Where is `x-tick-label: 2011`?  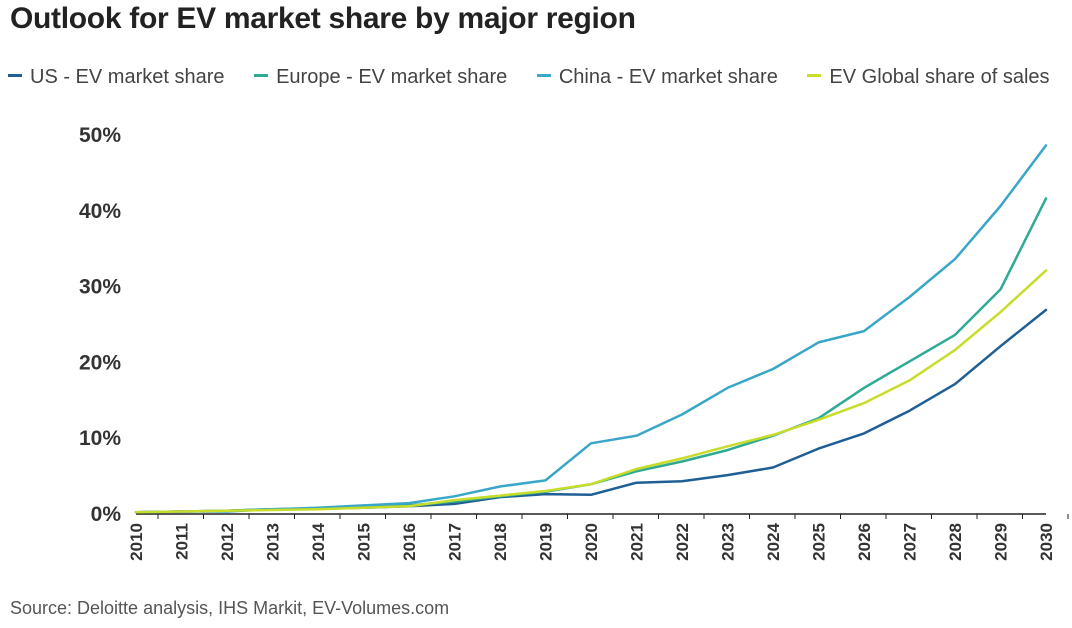 x-tick-label: 2011 is located at coordinates (182, 541).